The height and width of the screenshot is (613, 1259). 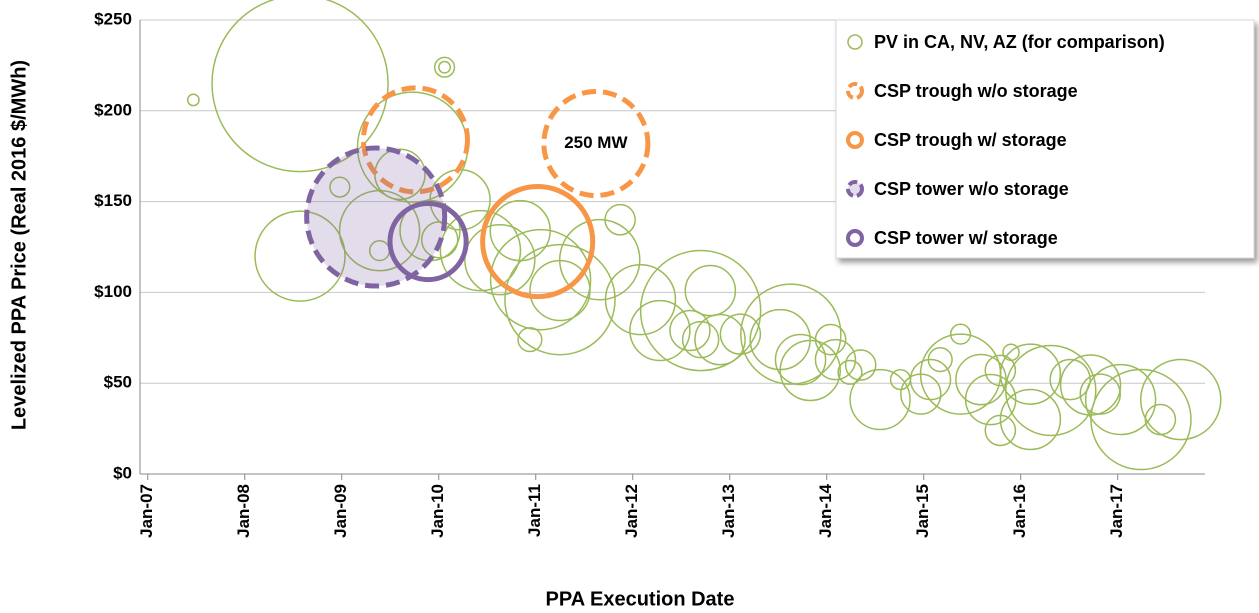 What do you see at coordinates (113, 200) in the screenshot?
I see `y-tick-label: $150` at bounding box center [113, 200].